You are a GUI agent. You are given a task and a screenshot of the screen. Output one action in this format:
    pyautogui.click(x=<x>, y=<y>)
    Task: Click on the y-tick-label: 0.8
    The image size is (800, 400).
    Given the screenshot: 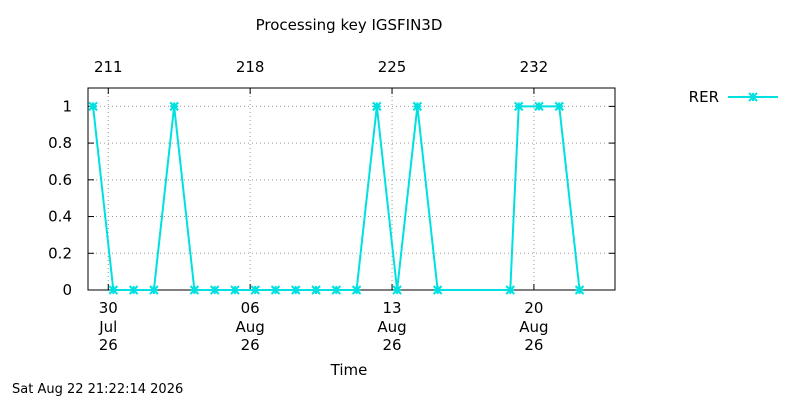 What is the action you would take?
    pyautogui.click(x=60, y=143)
    